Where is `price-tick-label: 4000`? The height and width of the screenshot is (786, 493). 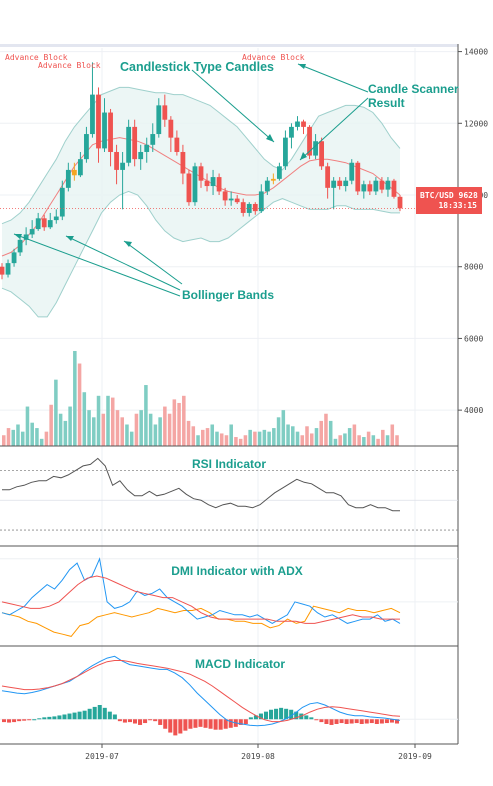 price-tick-label: 4000 is located at coordinates (473, 410).